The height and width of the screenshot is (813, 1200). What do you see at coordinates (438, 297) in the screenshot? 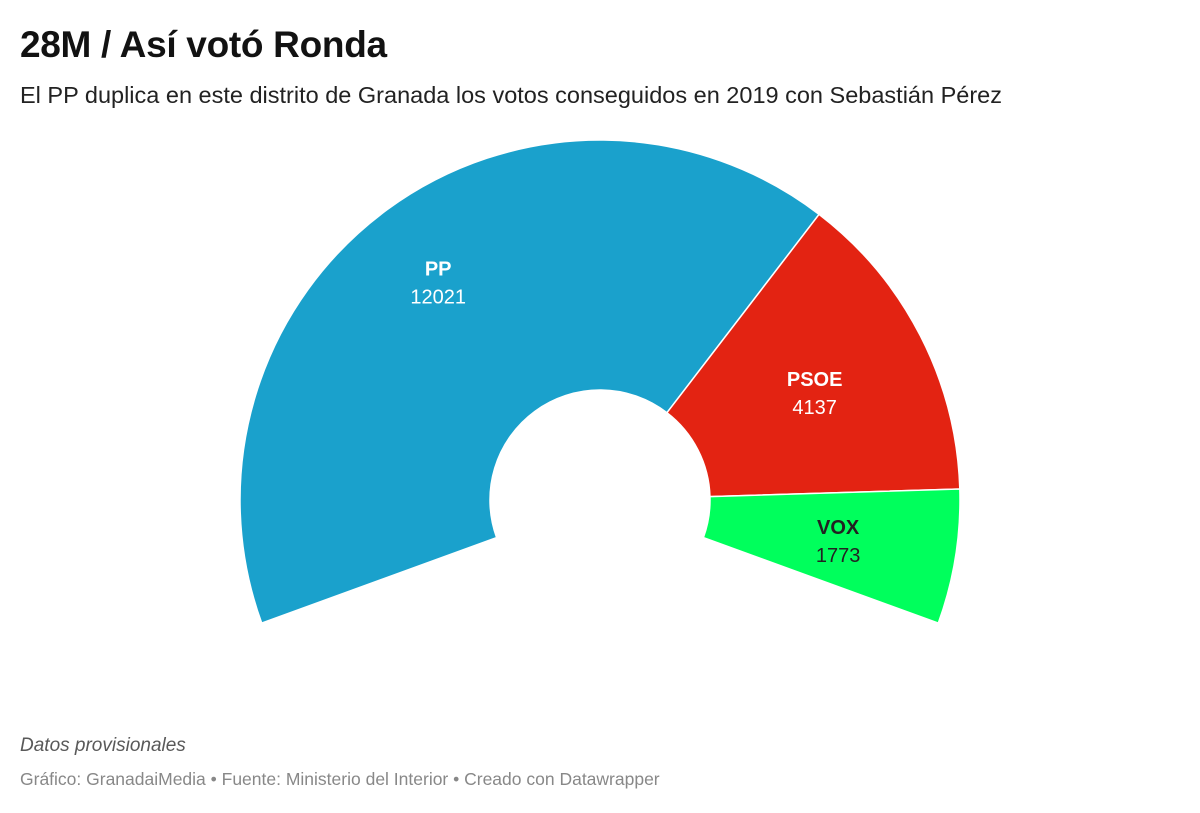
I see `slice-value-pp: 12021` at bounding box center [438, 297].